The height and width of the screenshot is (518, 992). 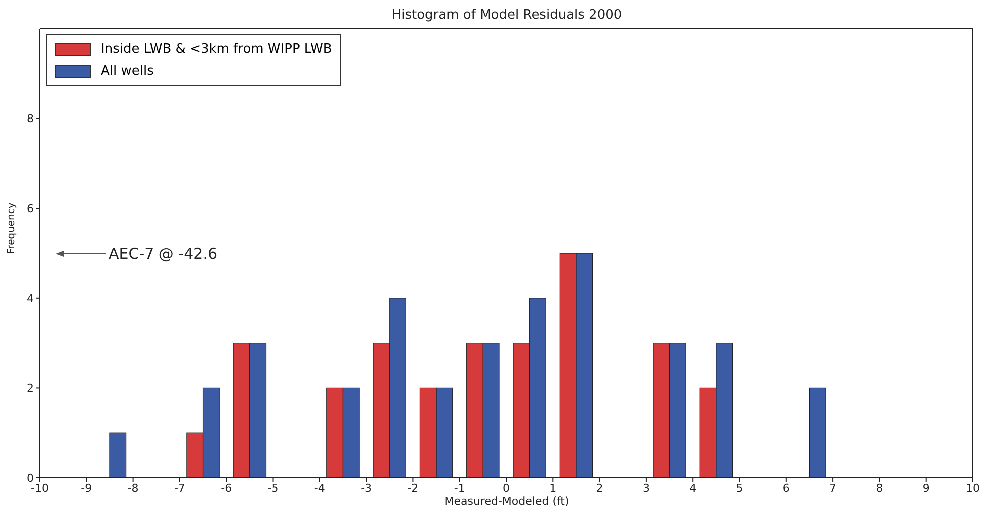 I want to click on y-tick-label: 2, so click(x=30, y=389).